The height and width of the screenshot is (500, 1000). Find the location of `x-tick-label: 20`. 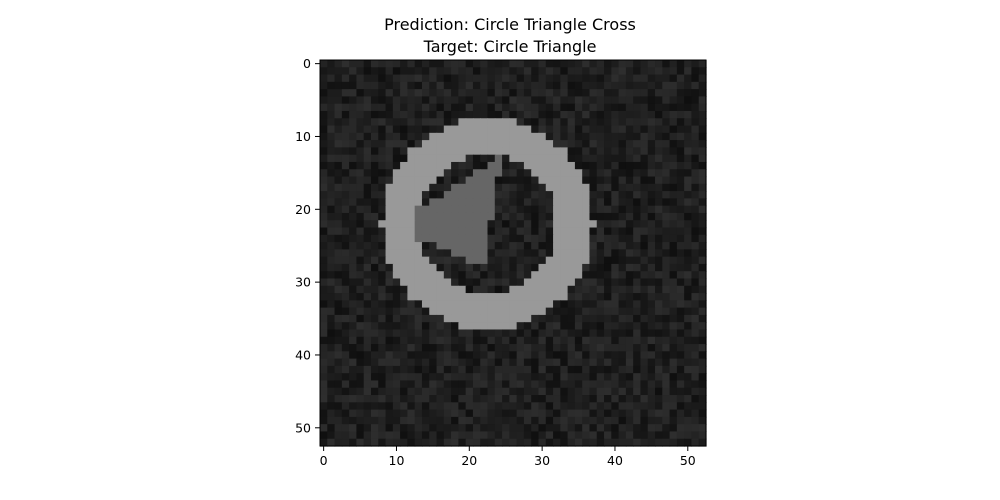

x-tick-label: 20 is located at coordinates (469, 460).